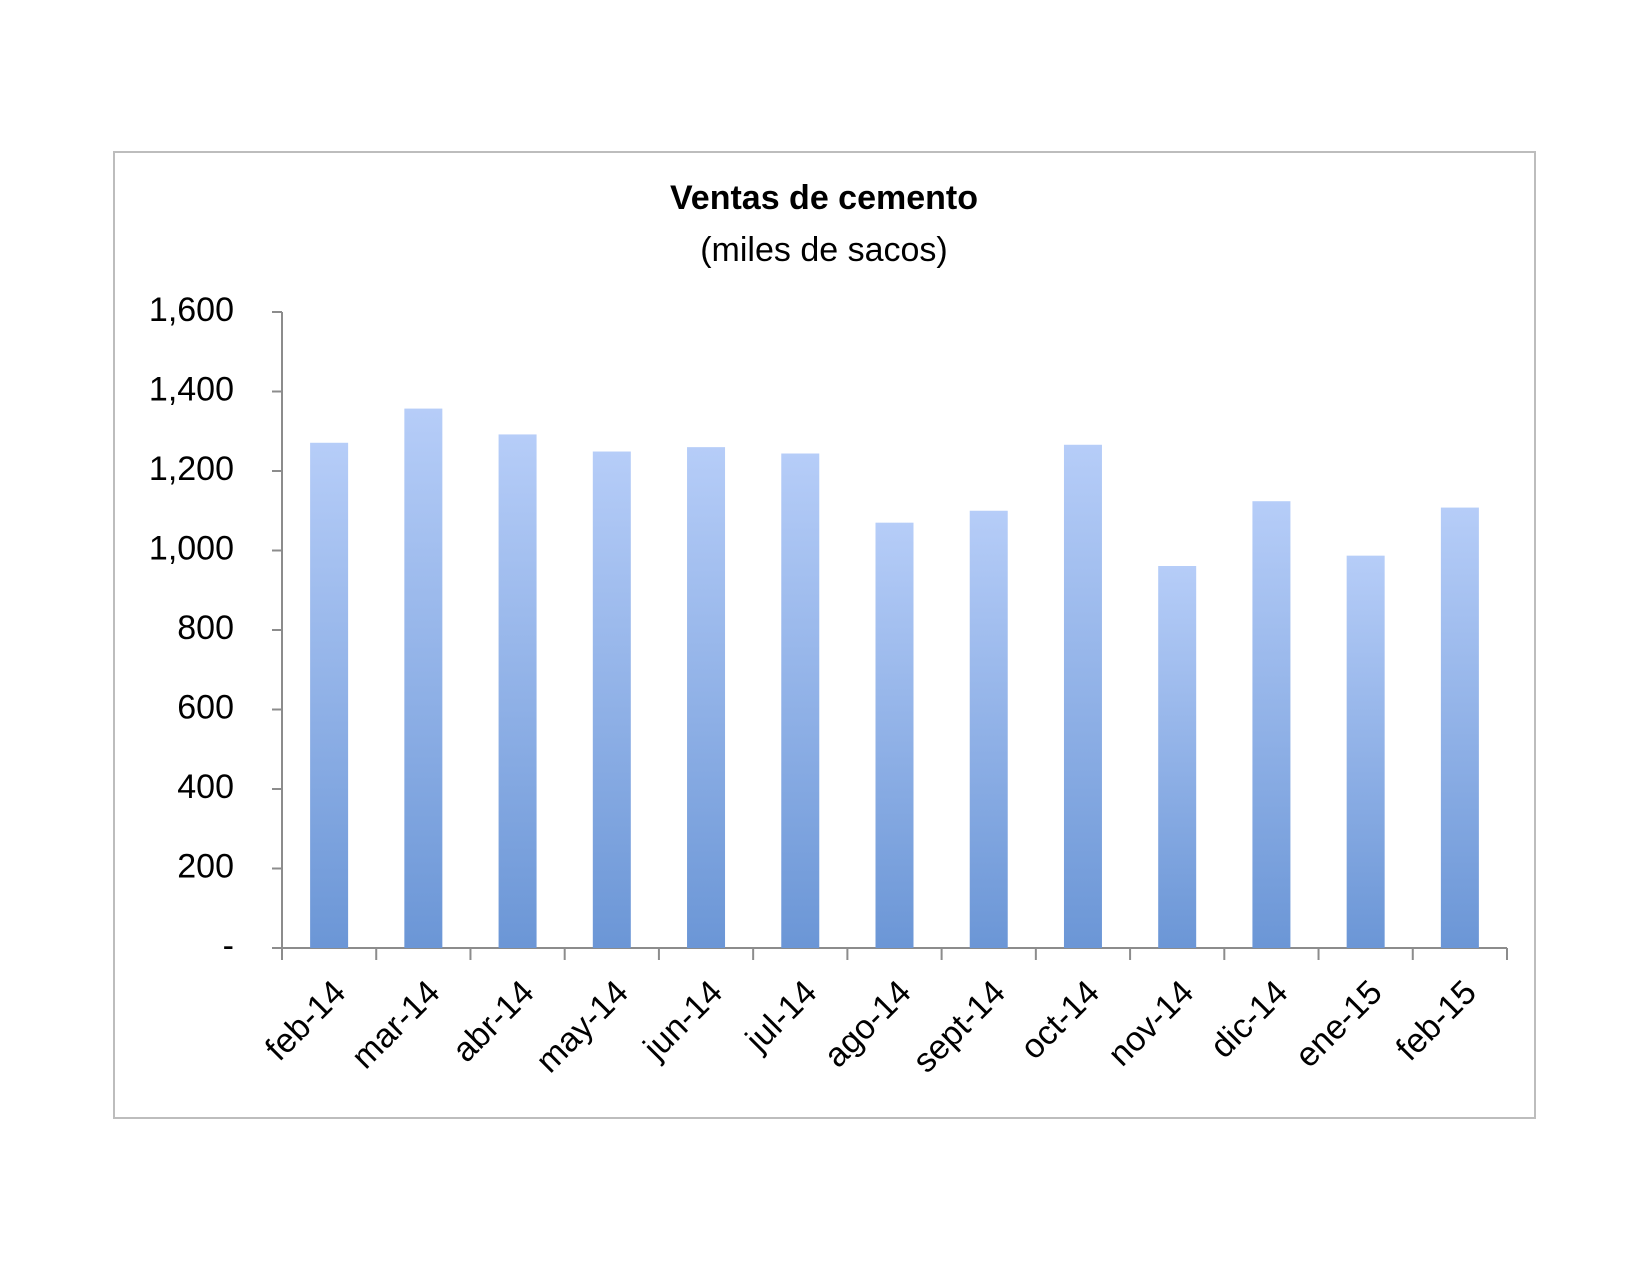  Describe the element at coordinates (191, 469) in the screenshot. I see `y-tick-label: 1,200` at that location.